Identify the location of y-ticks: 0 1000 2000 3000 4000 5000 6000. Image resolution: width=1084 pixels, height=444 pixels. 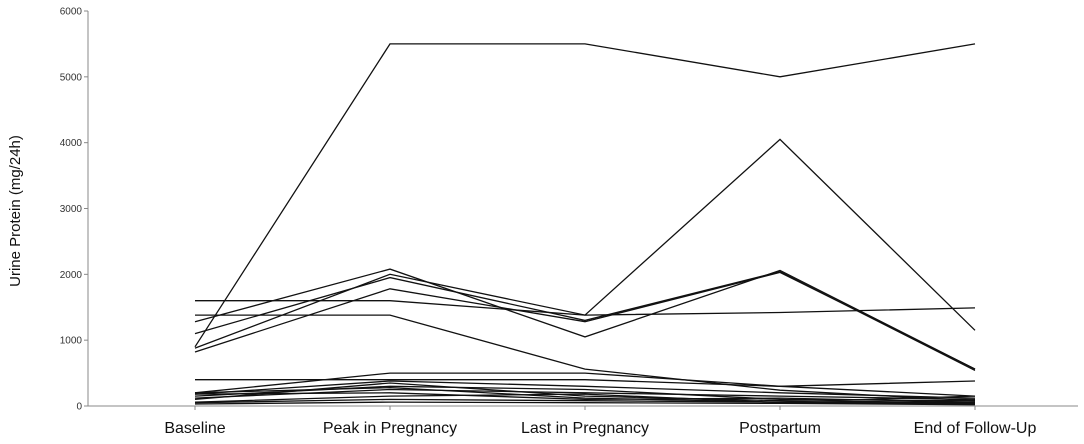
(74, 210).